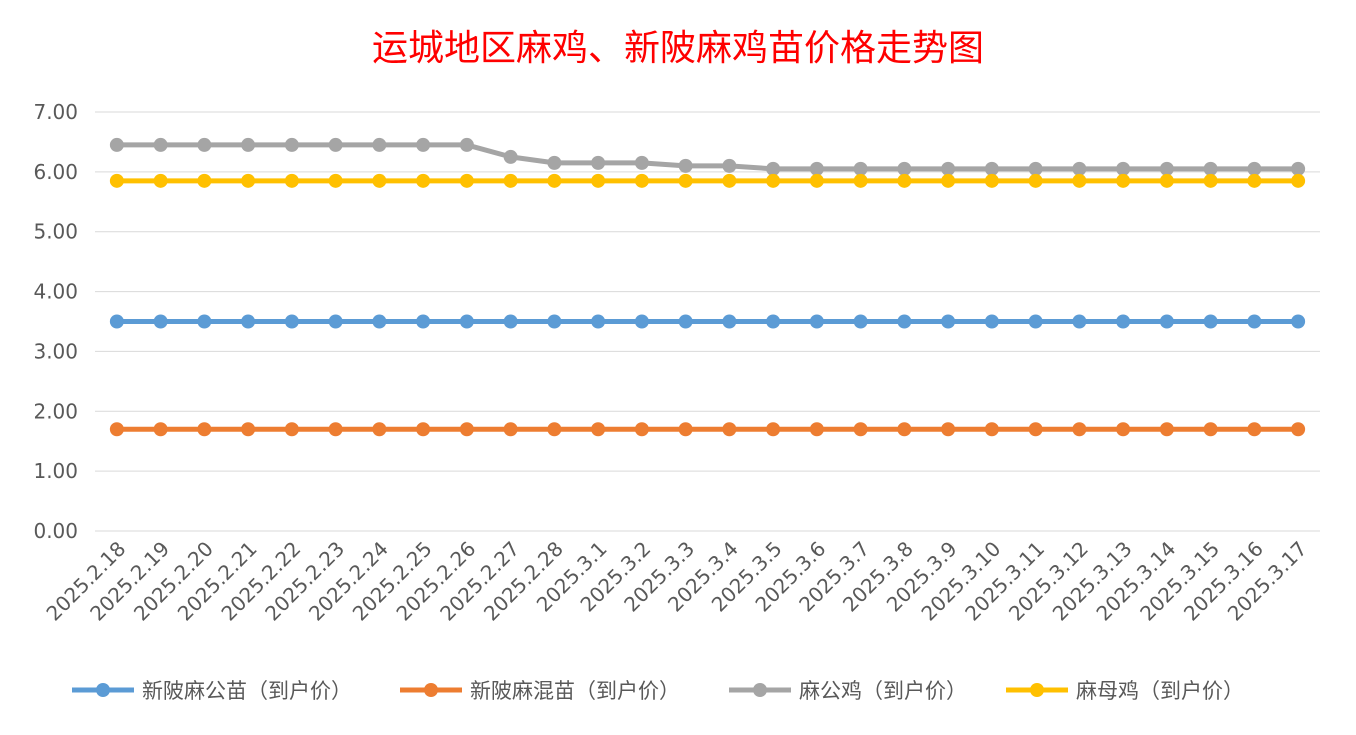  I want to click on y-tick-label: 3.00, so click(55, 351).